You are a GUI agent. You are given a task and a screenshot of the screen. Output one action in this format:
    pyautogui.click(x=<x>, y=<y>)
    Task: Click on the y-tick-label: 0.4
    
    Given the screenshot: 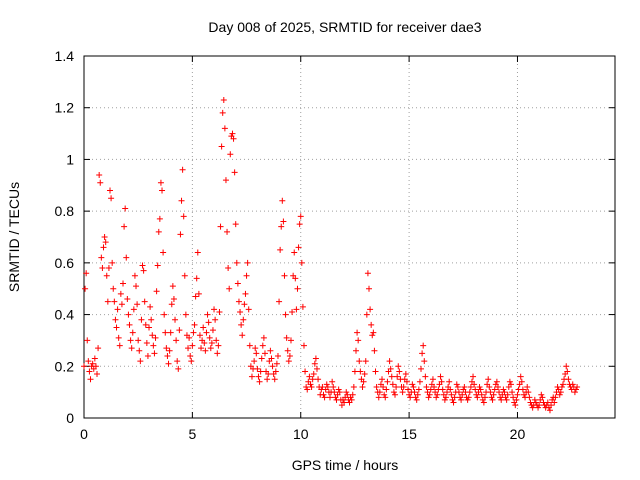 What is the action you would take?
    pyautogui.click(x=65, y=315)
    